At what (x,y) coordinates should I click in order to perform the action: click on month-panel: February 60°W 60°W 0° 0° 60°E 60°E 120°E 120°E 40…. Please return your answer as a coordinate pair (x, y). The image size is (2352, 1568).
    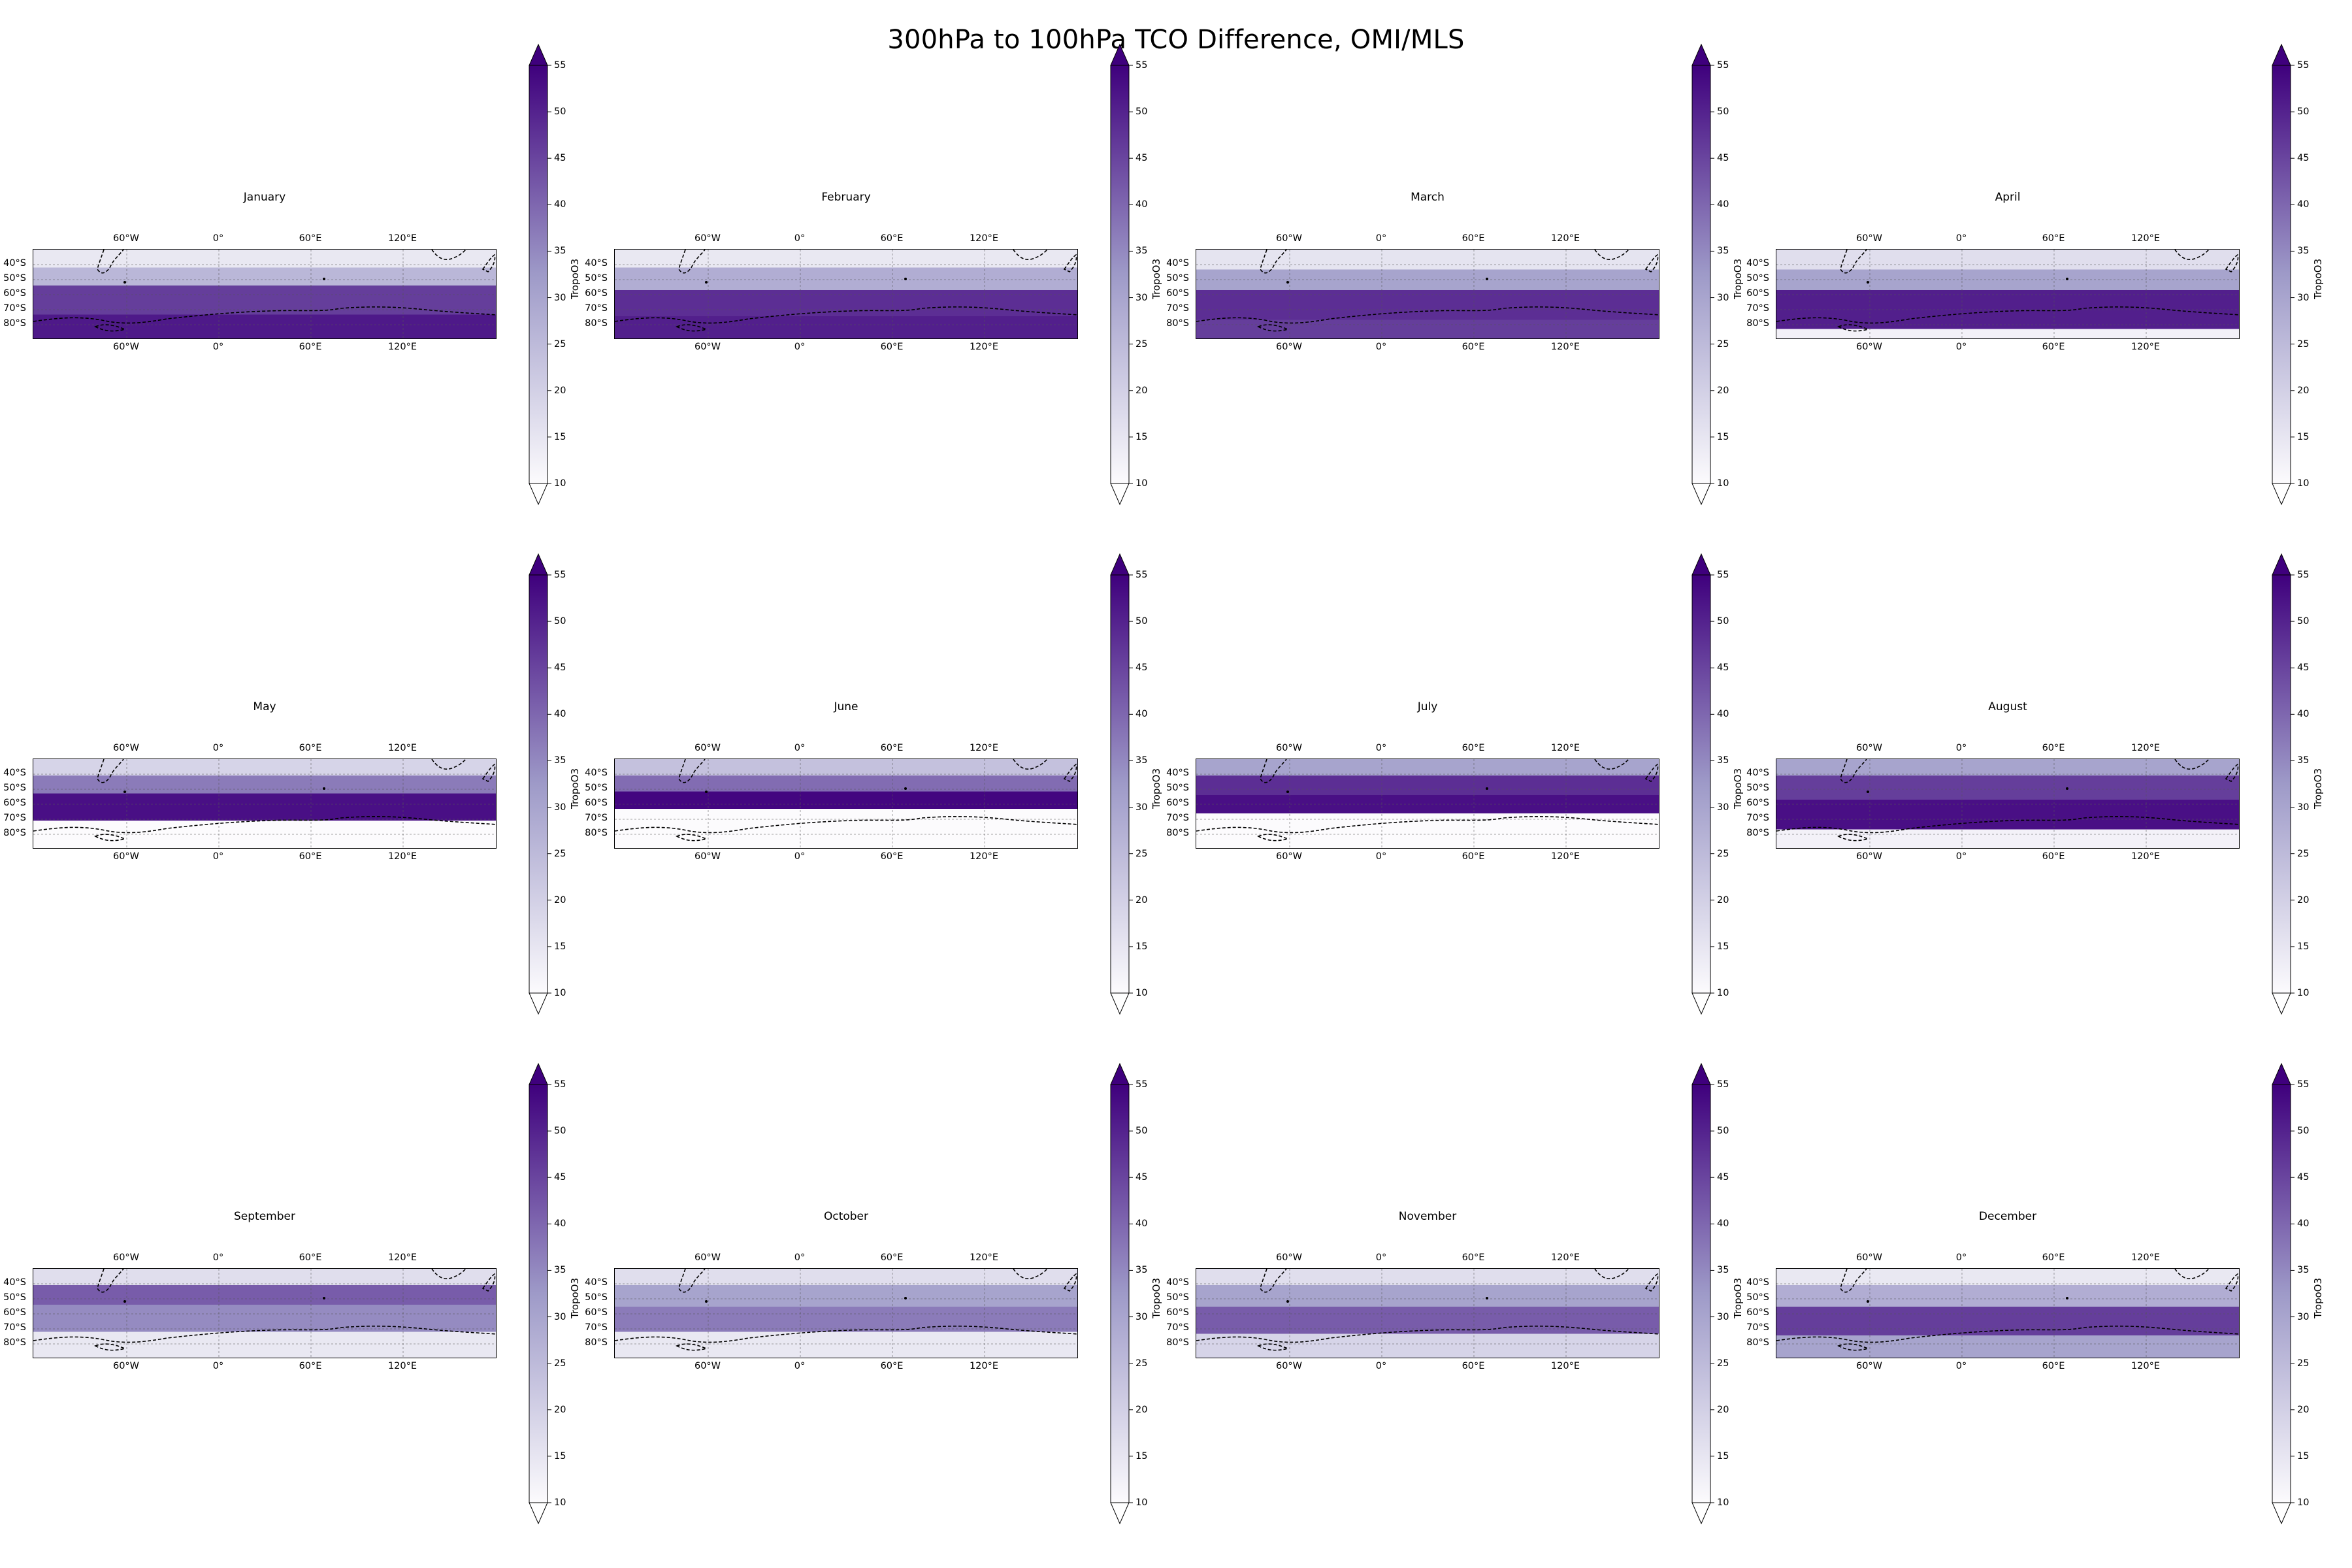
    Looking at the image, I should click on (875, 255).